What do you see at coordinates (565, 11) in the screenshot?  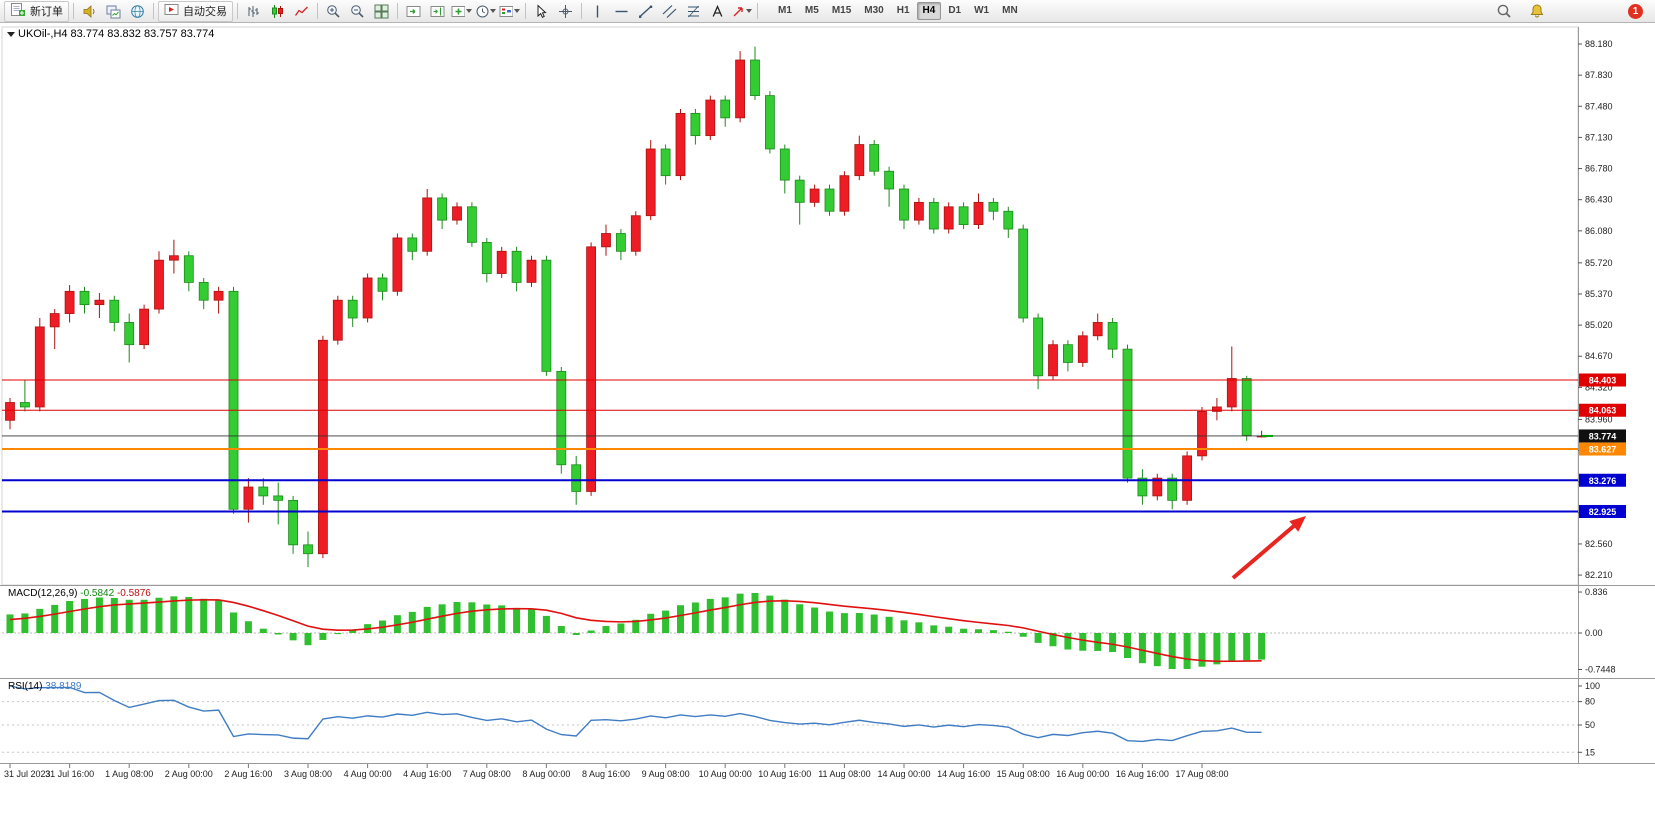 I see `crosshair-icon` at bounding box center [565, 11].